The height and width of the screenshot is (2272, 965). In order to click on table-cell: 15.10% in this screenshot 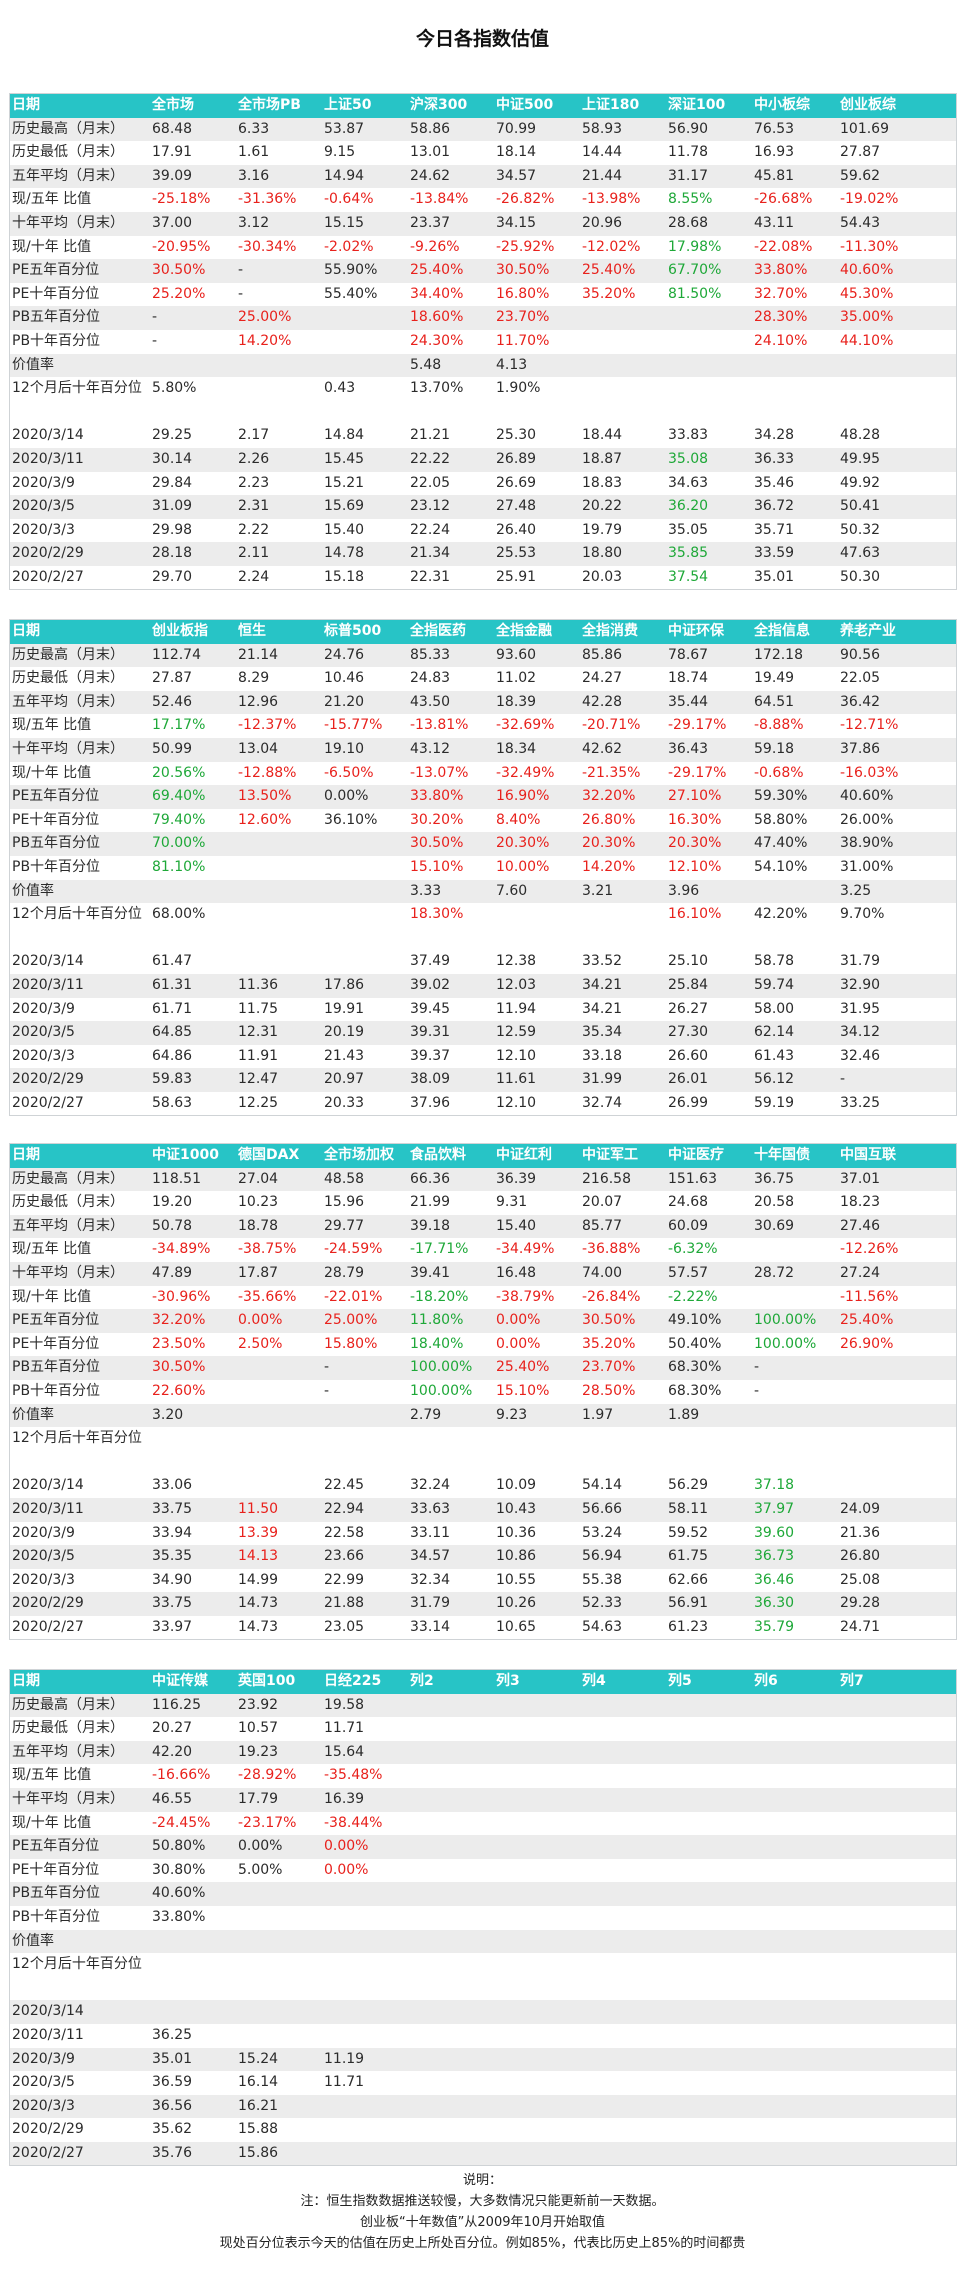, I will do `click(523, 1390)`.